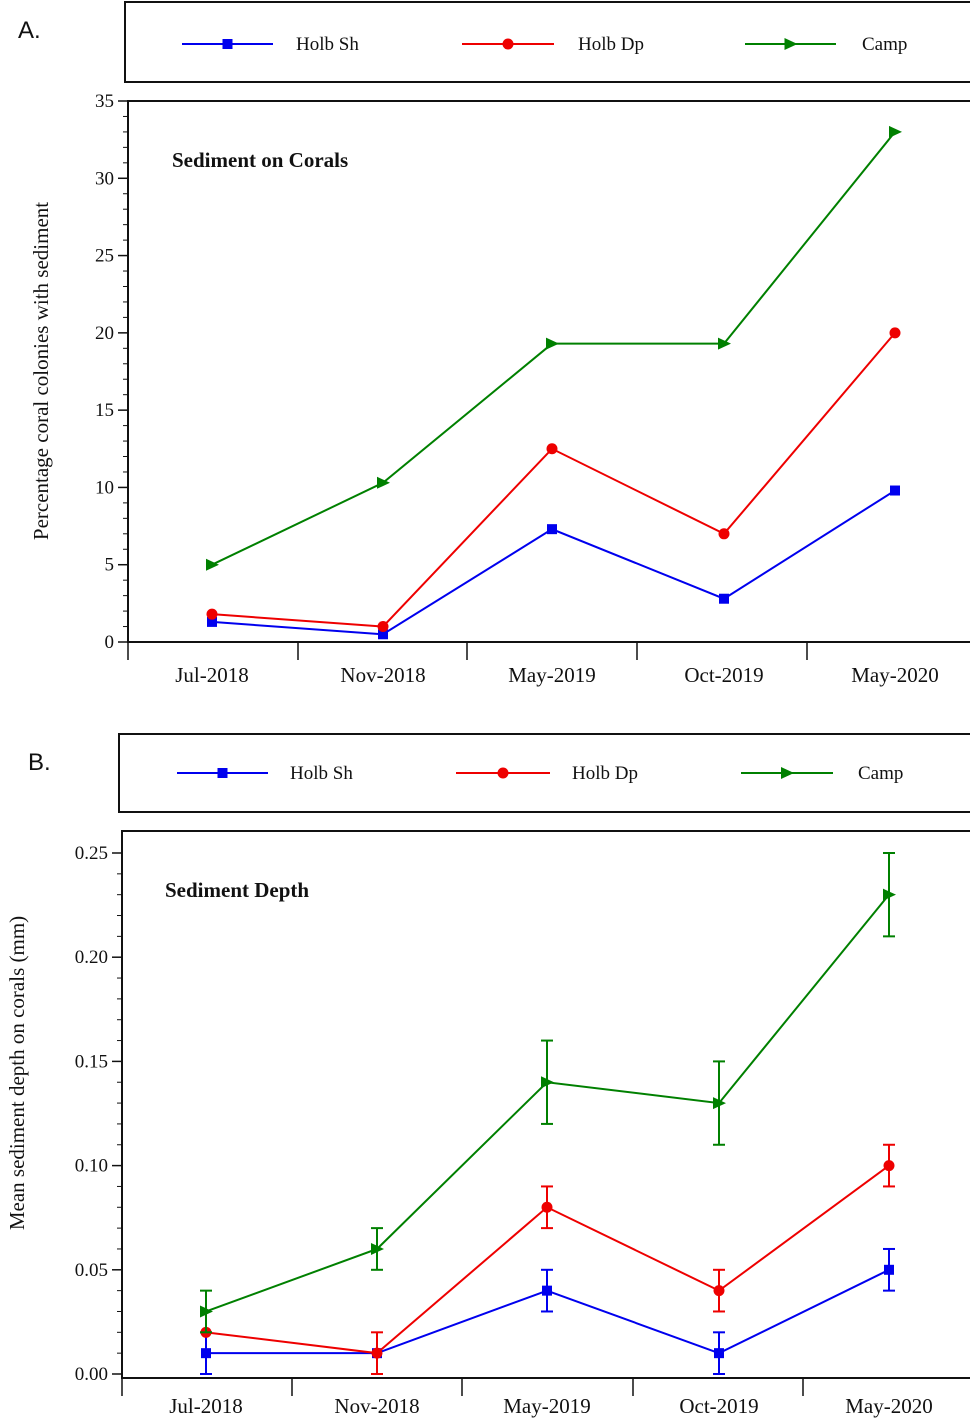 The width and height of the screenshot is (970, 1420). What do you see at coordinates (91, 957) in the screenshot?
I see `panel-b-y-tick-label: 0.20` at bounding box center [91, 957].